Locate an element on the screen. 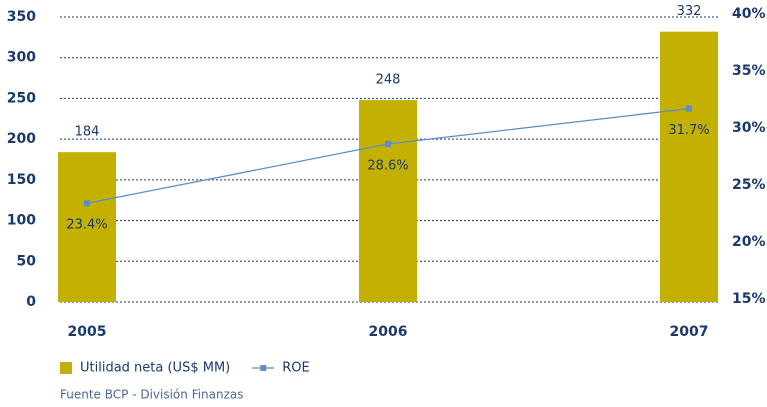 The image size is (767, 407). y2-tick-label: 35% is located at coordinates (749, 71).